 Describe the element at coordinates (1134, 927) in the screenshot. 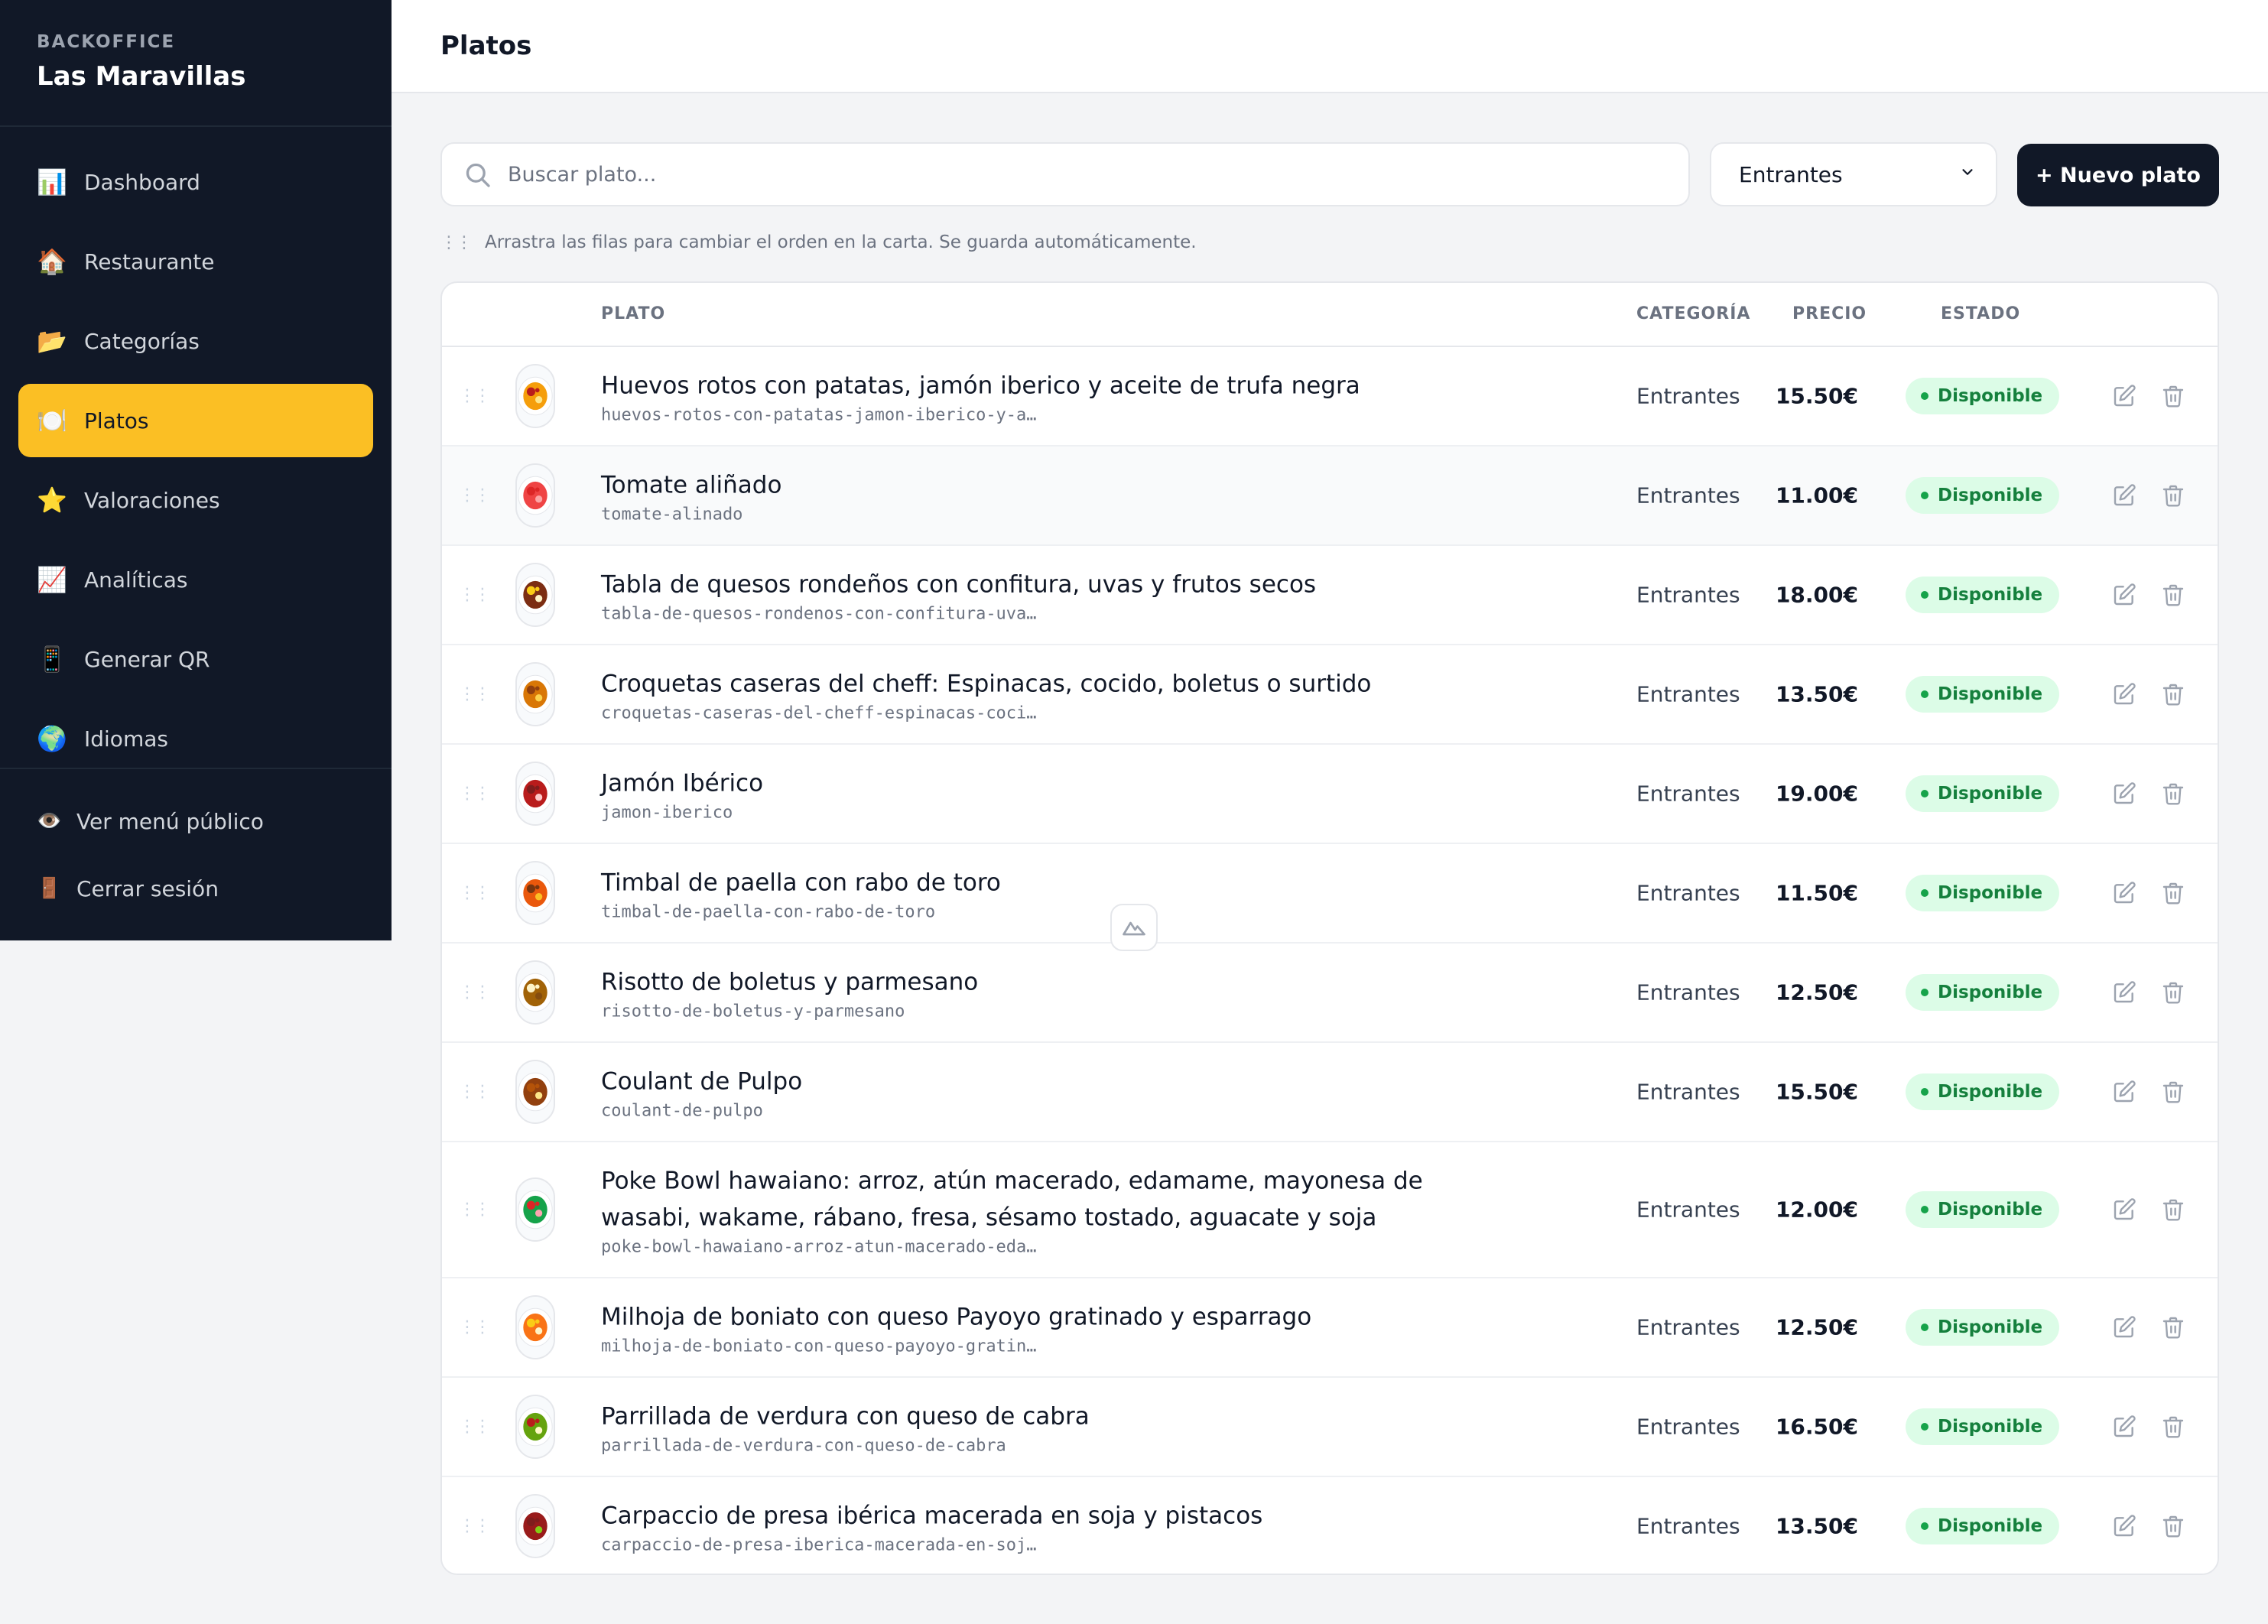

I see `devtools-icon` at that location.